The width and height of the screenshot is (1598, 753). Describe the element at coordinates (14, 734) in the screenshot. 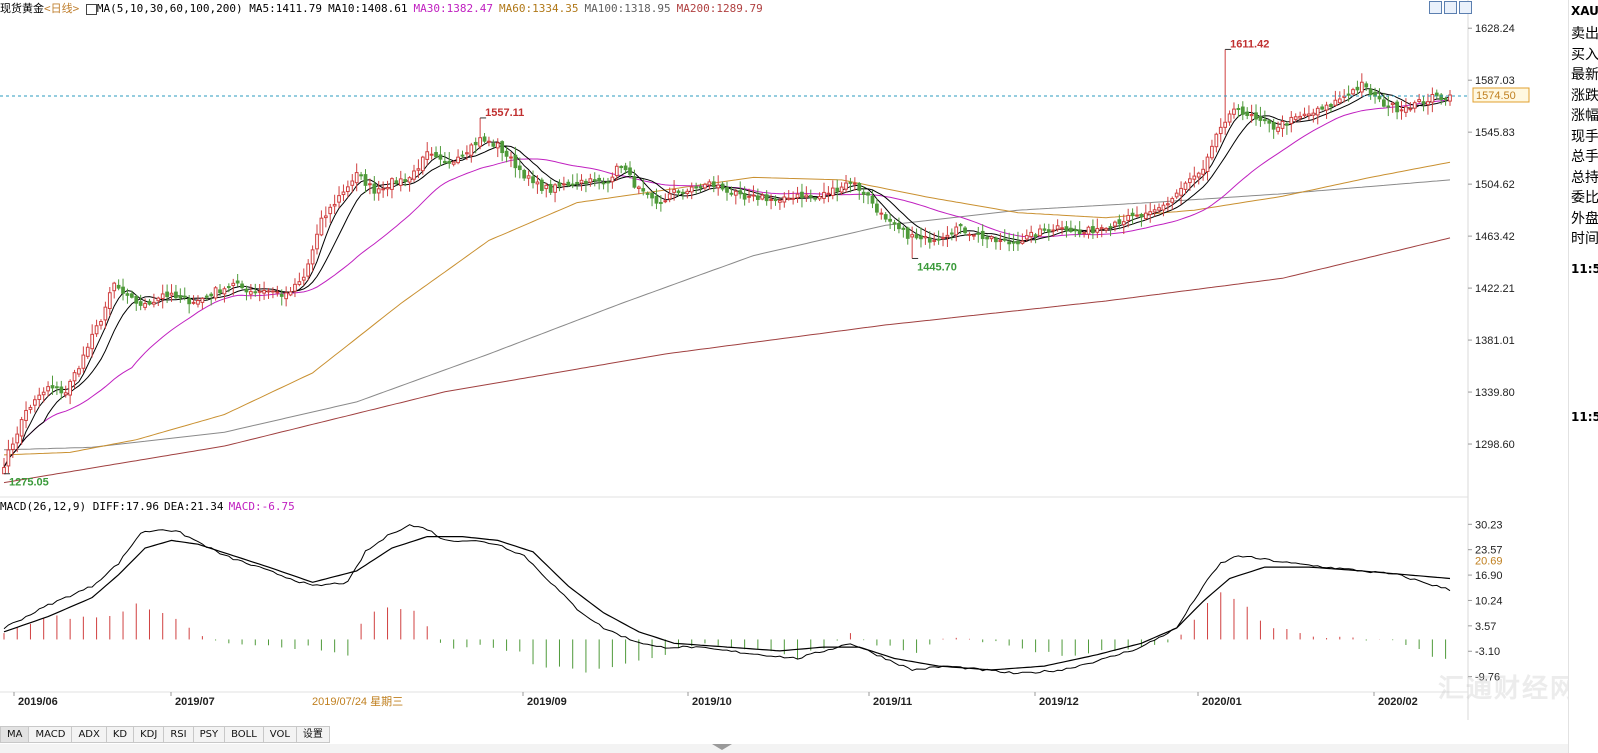

I see `indicator-tab-0: MA` at that location.